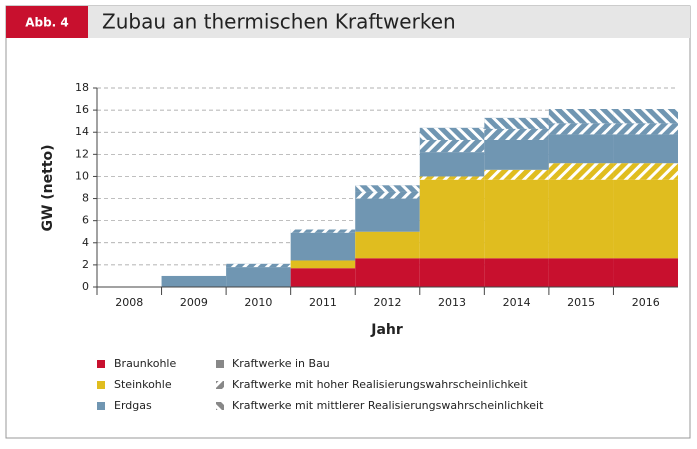 The width and height of the screenshot is (697, 449). I want to click on y-tick-label: 6, so click(85, 220).